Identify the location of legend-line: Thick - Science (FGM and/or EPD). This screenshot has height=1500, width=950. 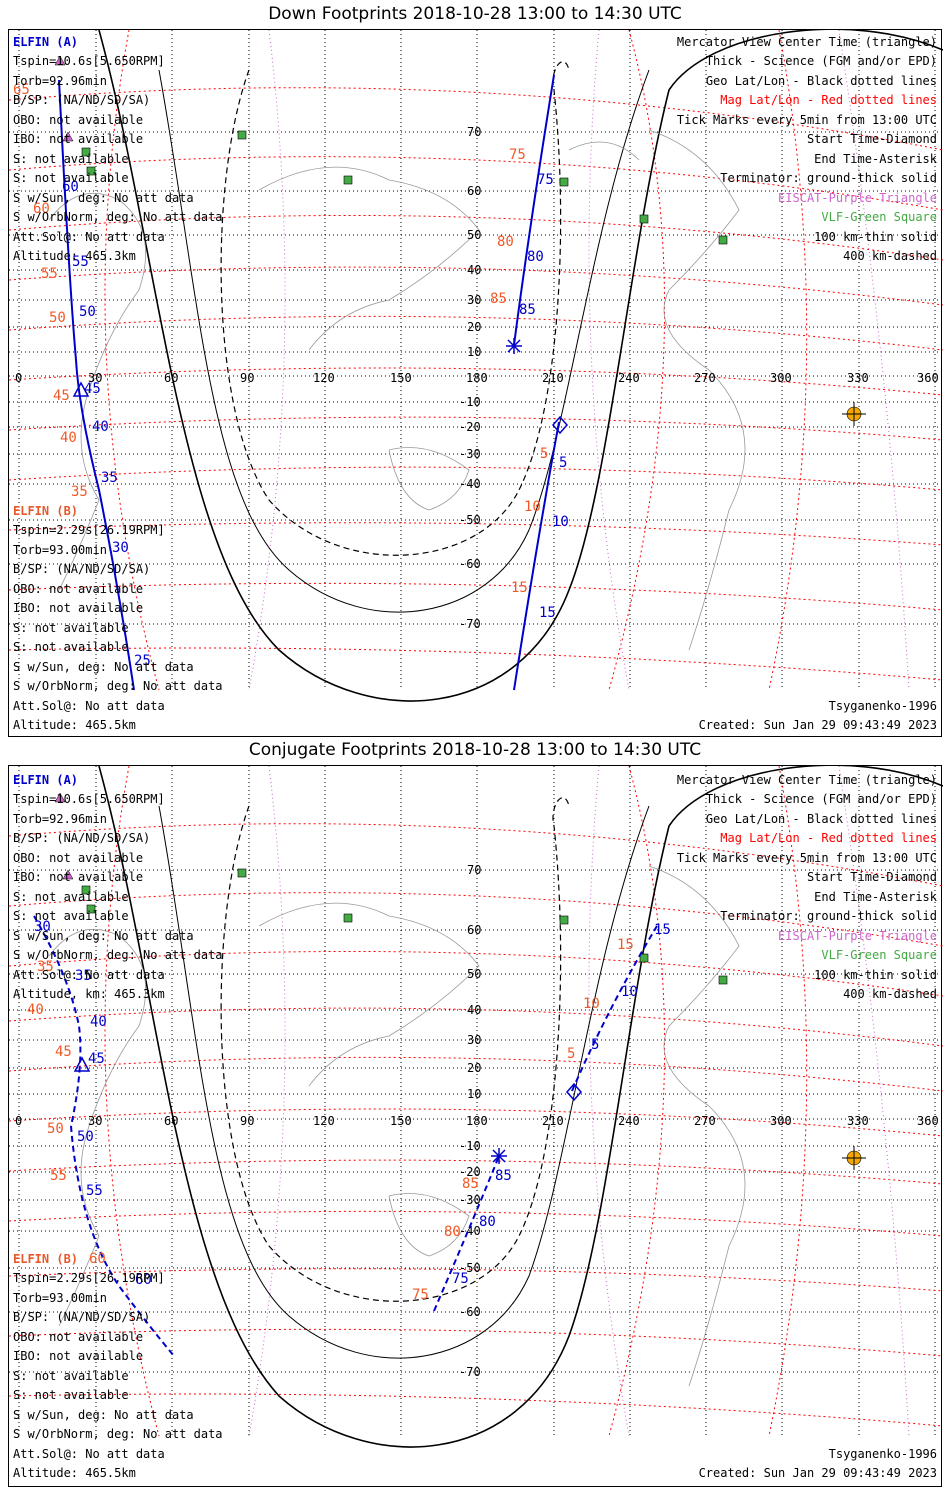
(821, 799).